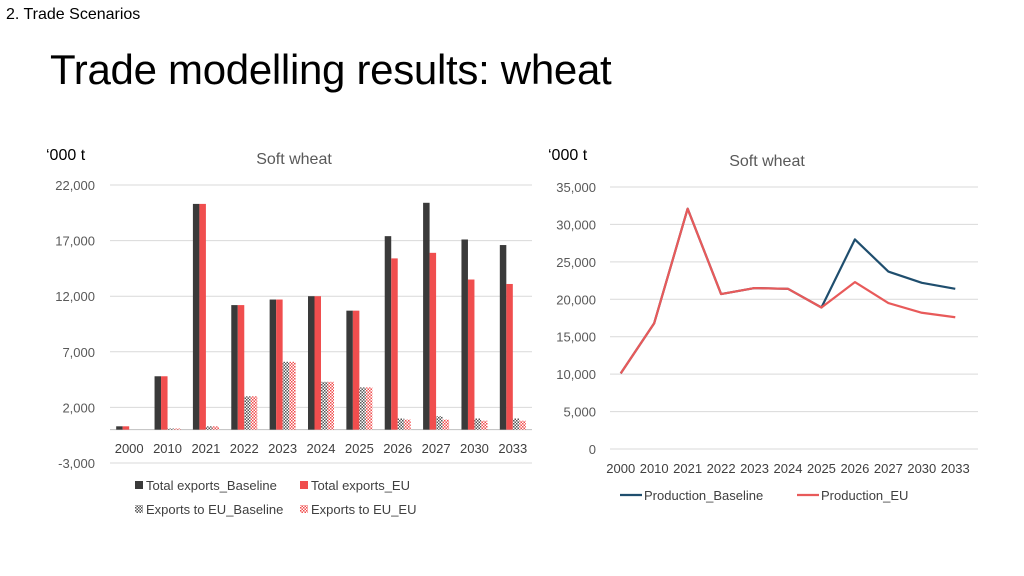  What do you see at coordinates (73, 14) in the screenshot?
I see `section-label: 2. Trade Scenarios` at bounding box center [73, 14].